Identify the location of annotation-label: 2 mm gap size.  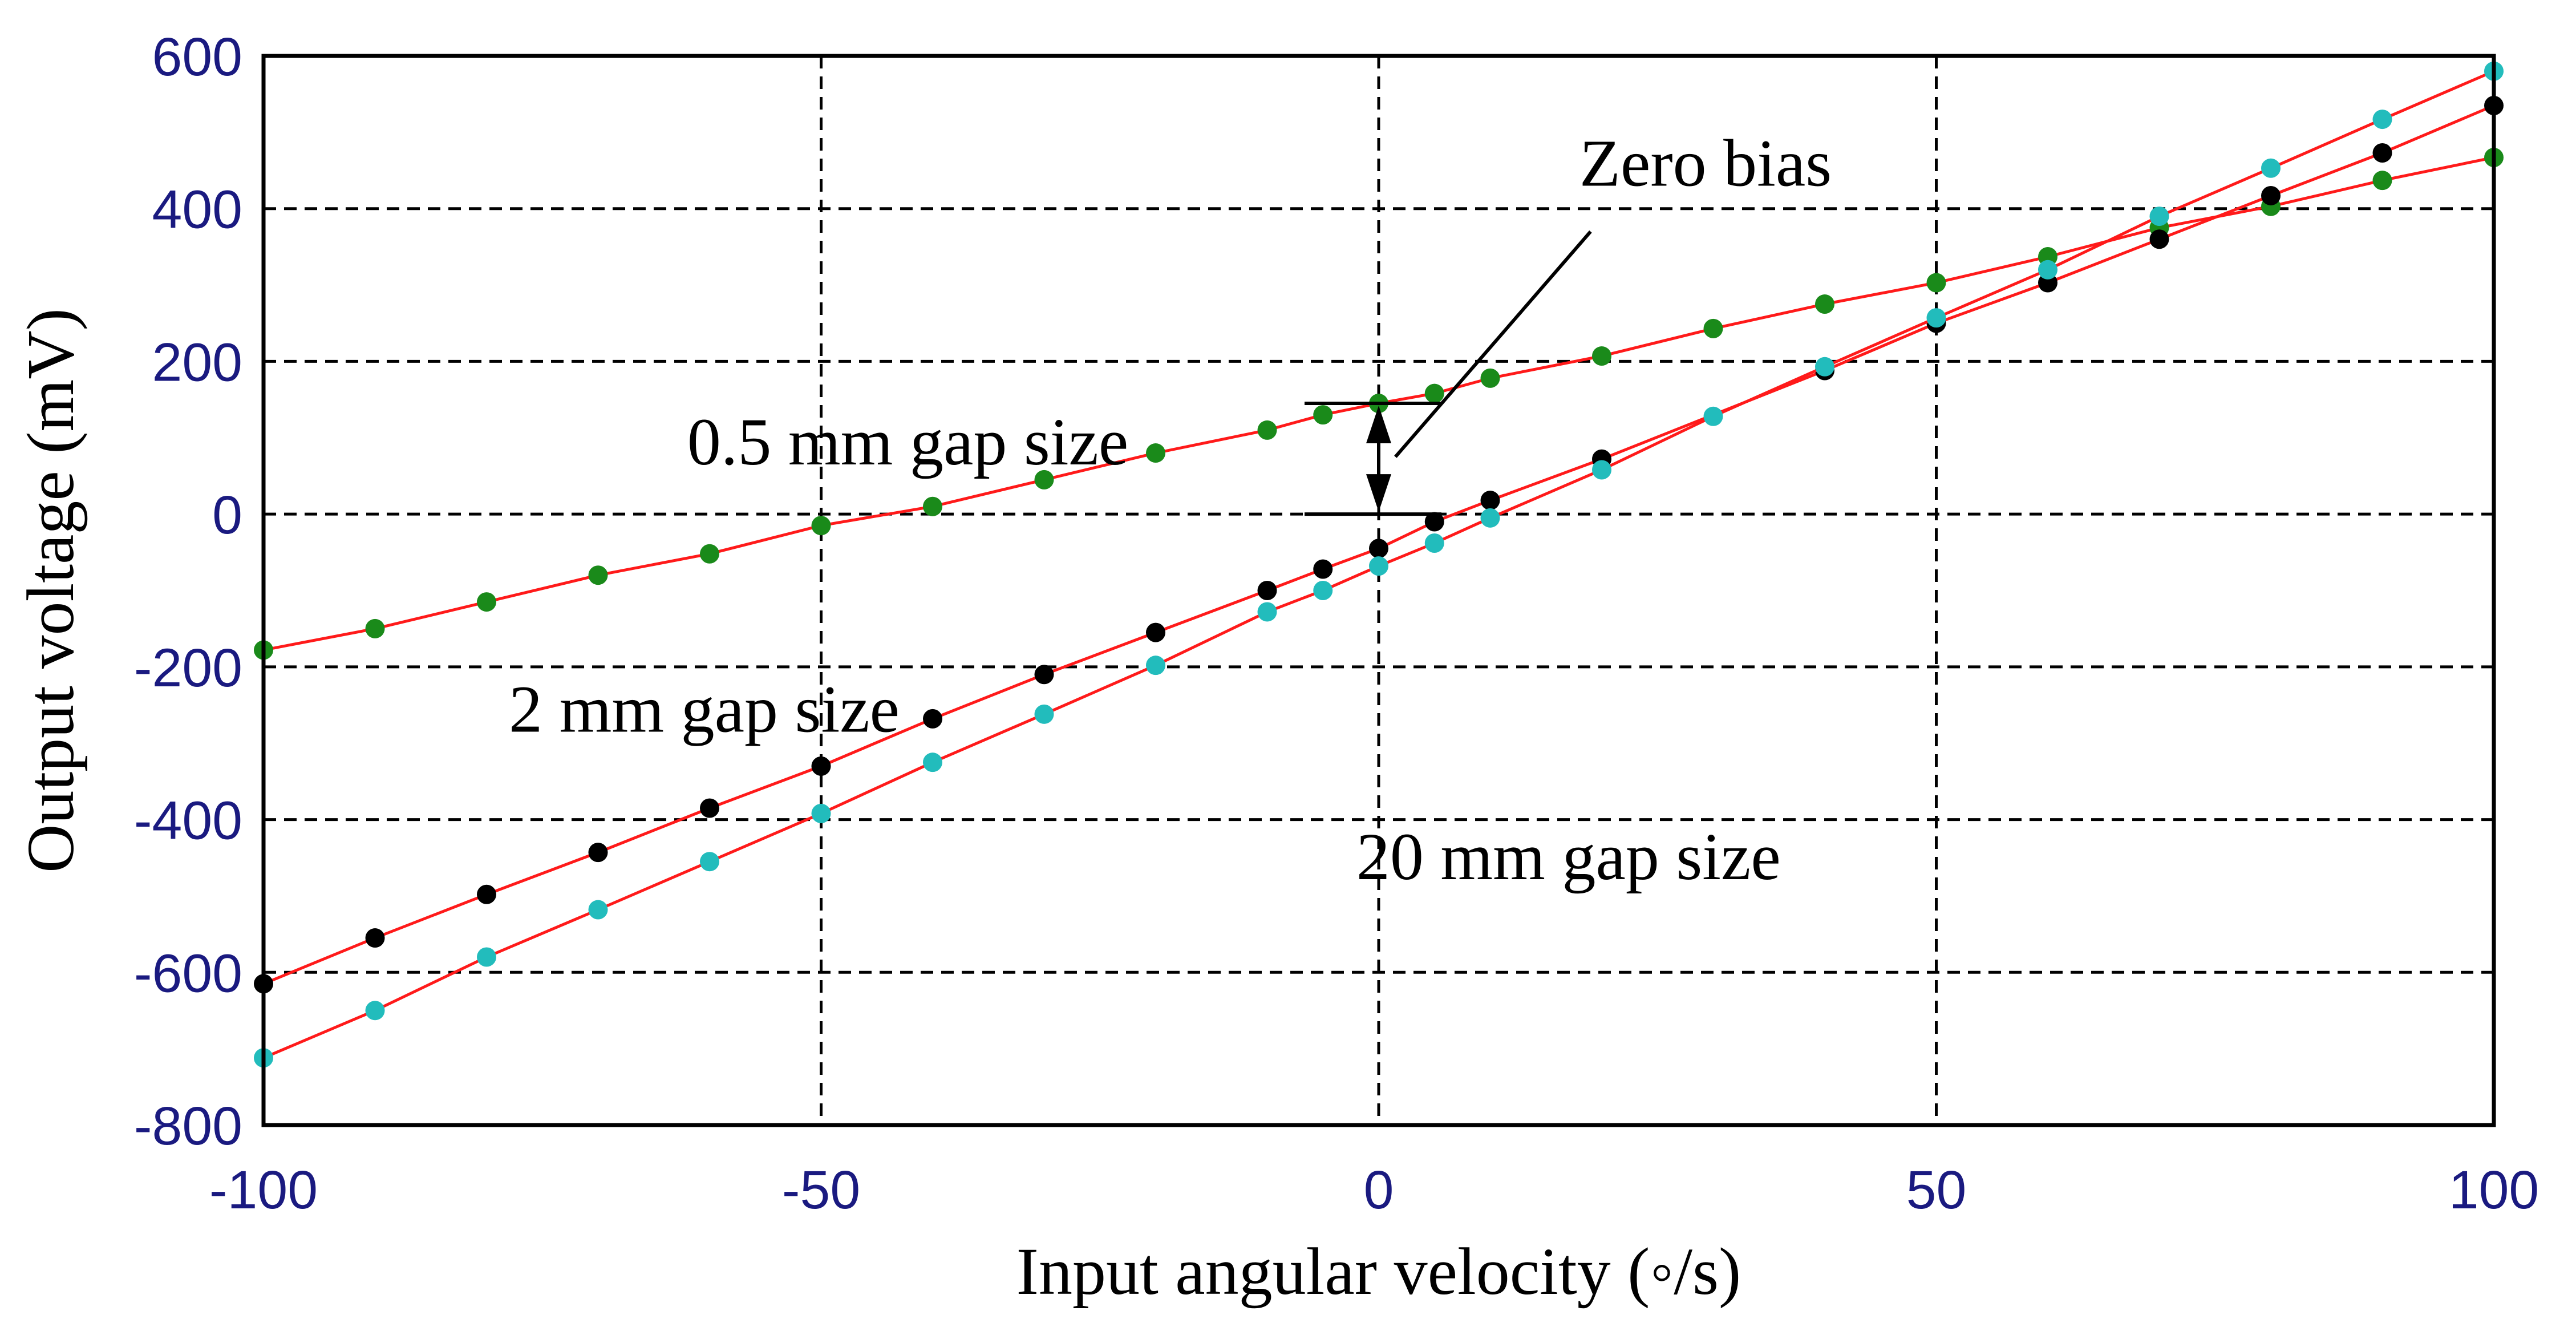
(704, 709).